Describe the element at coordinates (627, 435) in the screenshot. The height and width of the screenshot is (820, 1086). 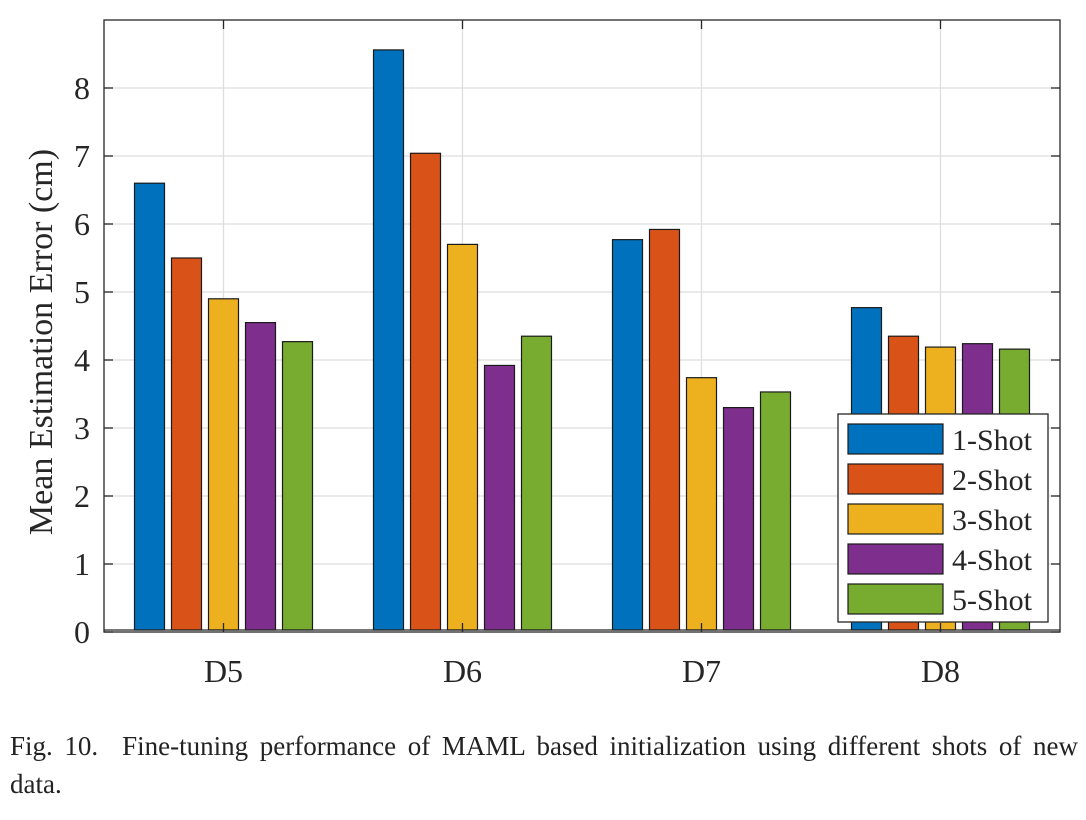
I see `bar-d7-1-shot` at that location.